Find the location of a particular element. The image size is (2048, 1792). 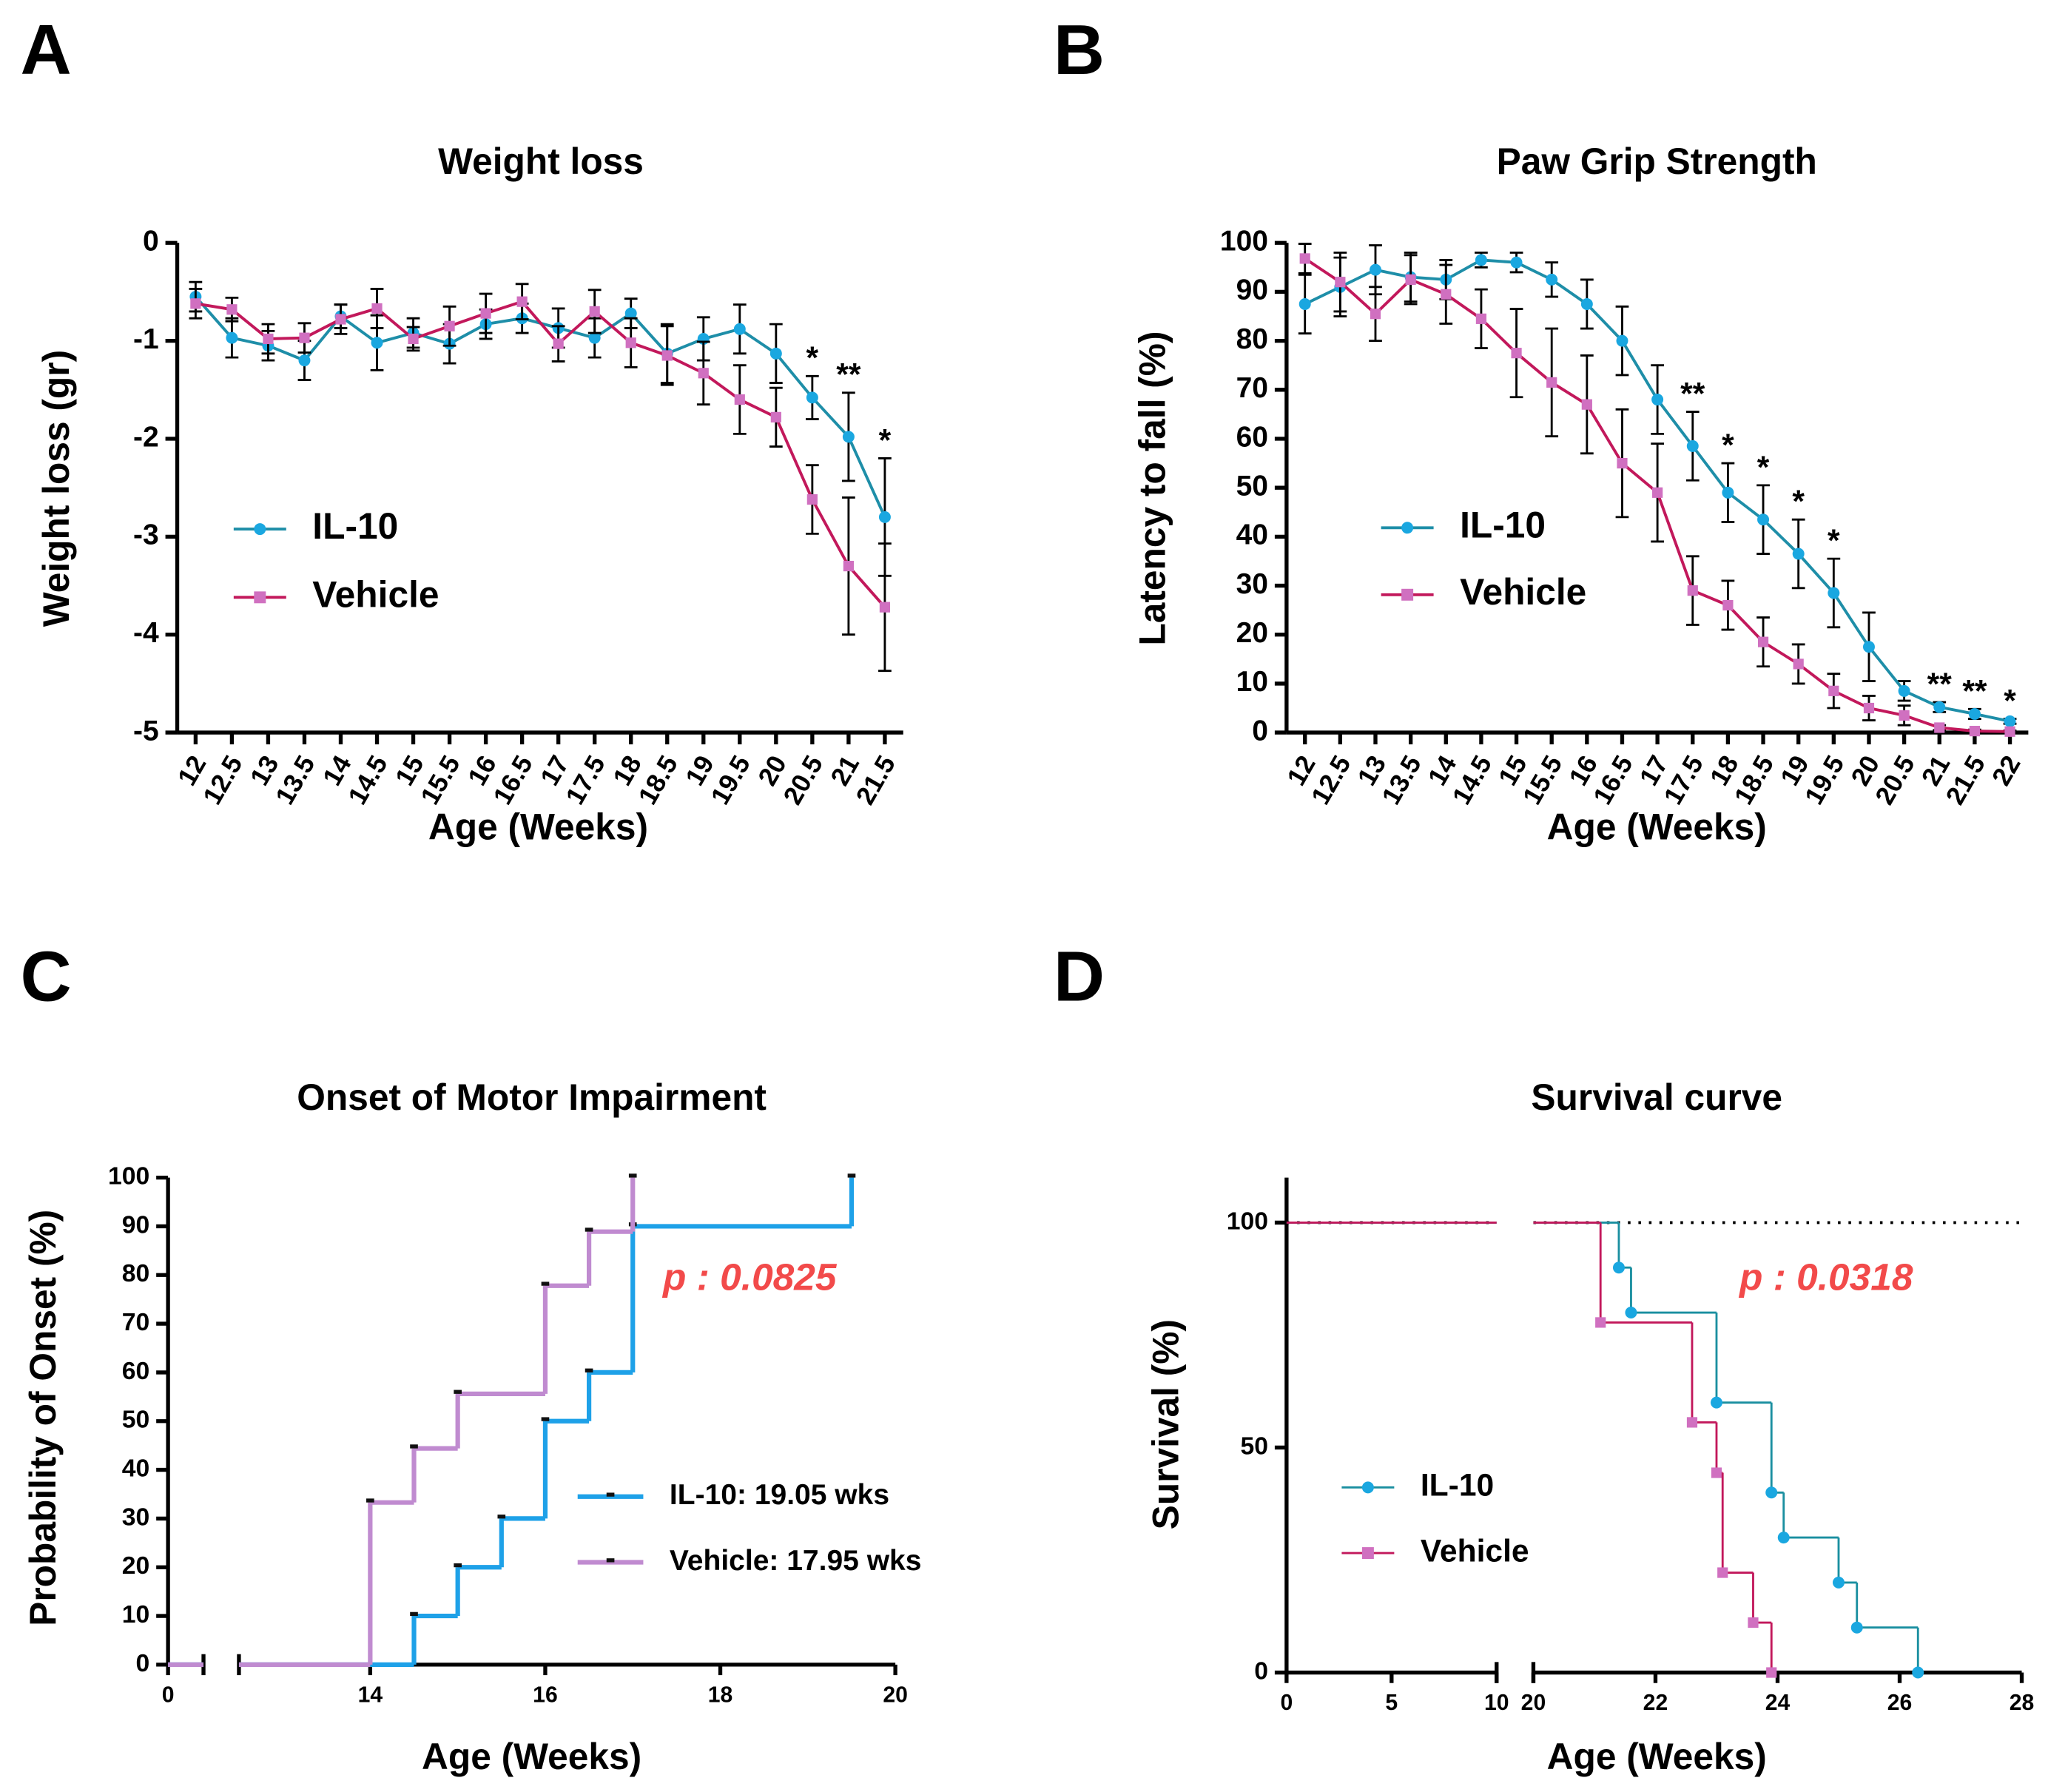

x-tick-label: 28 is located at coordinates (2022, 1703).